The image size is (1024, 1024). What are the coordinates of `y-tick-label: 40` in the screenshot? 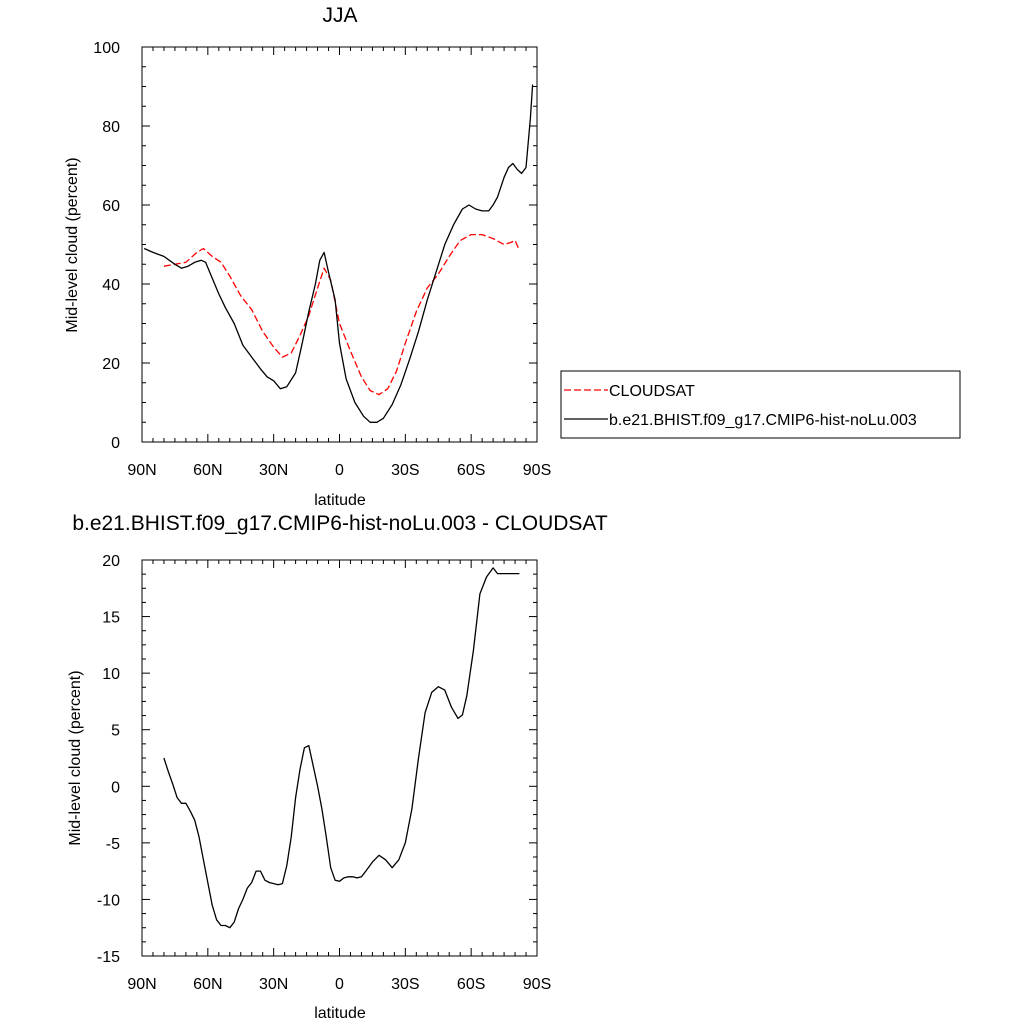 It's located at (111, 285).